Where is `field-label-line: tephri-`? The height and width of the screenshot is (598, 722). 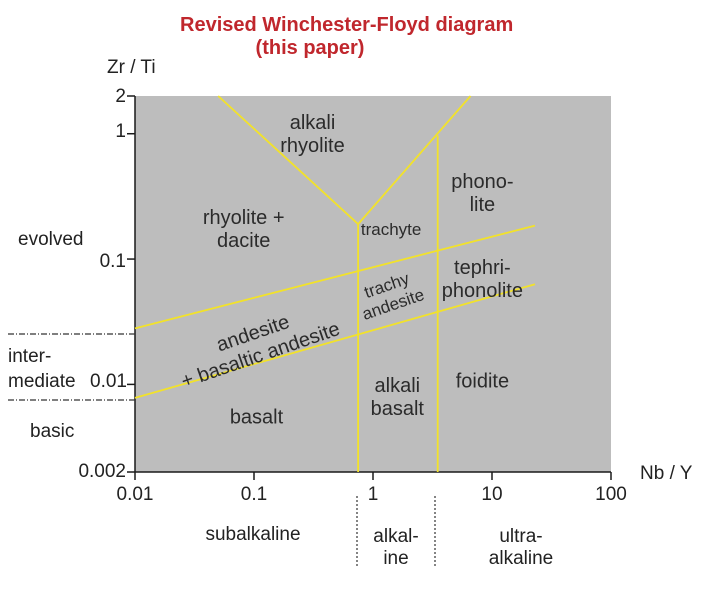 field-label-line: tephri- is located at coordinates (482, 268).